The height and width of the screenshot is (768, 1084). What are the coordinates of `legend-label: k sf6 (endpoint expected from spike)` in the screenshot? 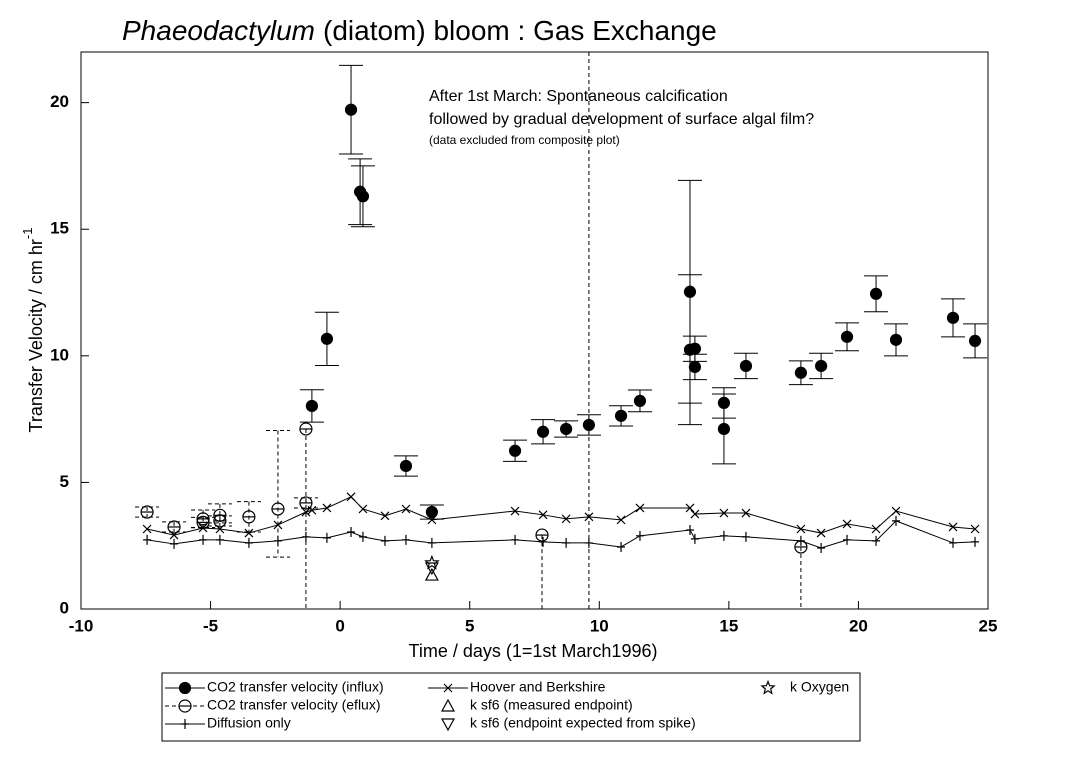 It's located at (583, 723).